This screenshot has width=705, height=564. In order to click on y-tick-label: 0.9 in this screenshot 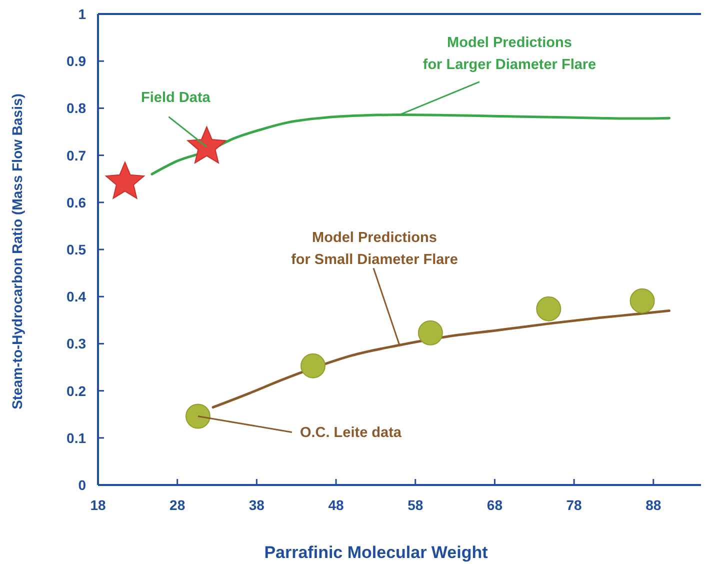, I will do `click(76, 61)`.